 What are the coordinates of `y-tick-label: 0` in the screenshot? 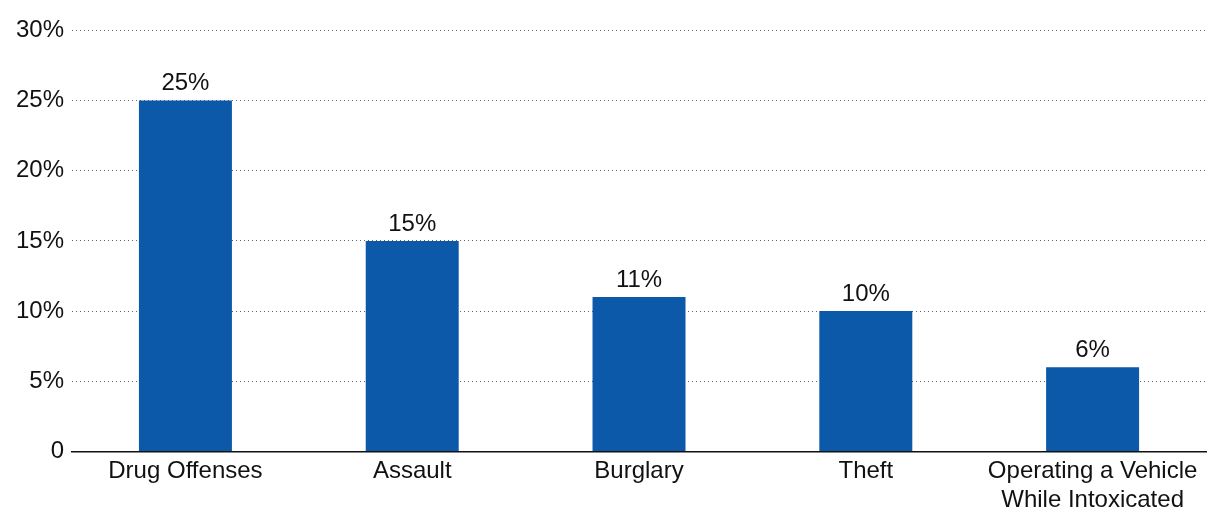 It's located at (57, 450).